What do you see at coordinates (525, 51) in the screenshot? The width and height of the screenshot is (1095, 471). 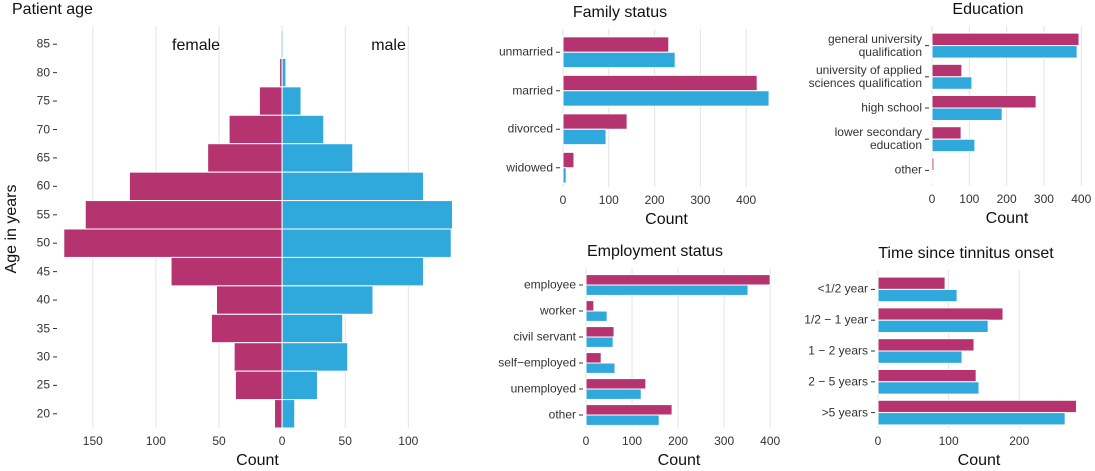 I see `y-tick-label: unmarried` at bounding box center [525, 51].